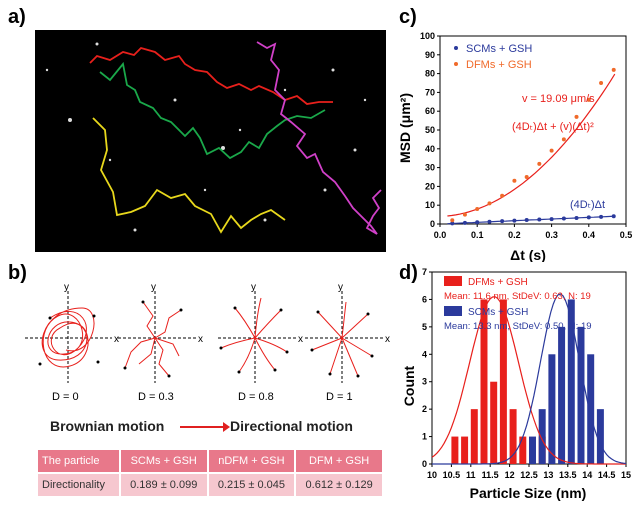 Image resolution: width=636 pixels, height=507 pixels. What do you see at coordinates (430, 186) in the screenshot?
I see `y-tick-label: 20` at bounding box center [430, 186].